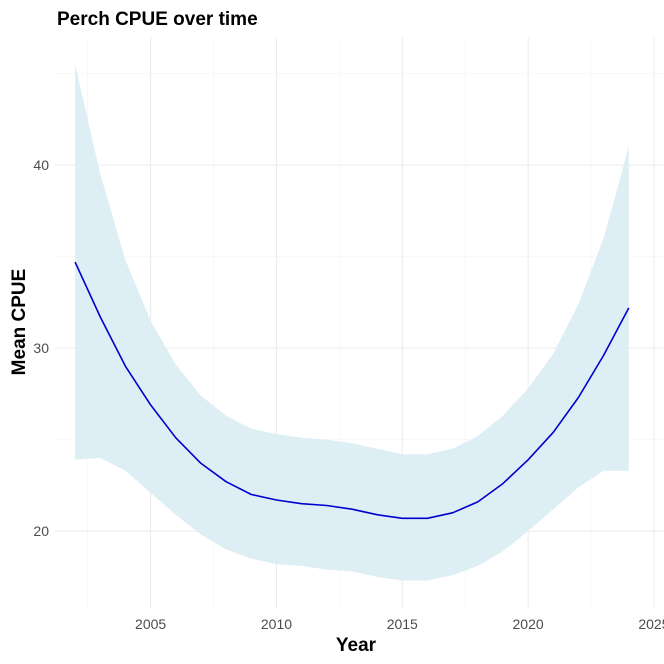 Image resolution: width=664 pixels, height=664 pixels. What do you see at coordinates (276, 624) in the screenshot?
I see `x-tick-label: 2010` at bounding box center [276, 624].